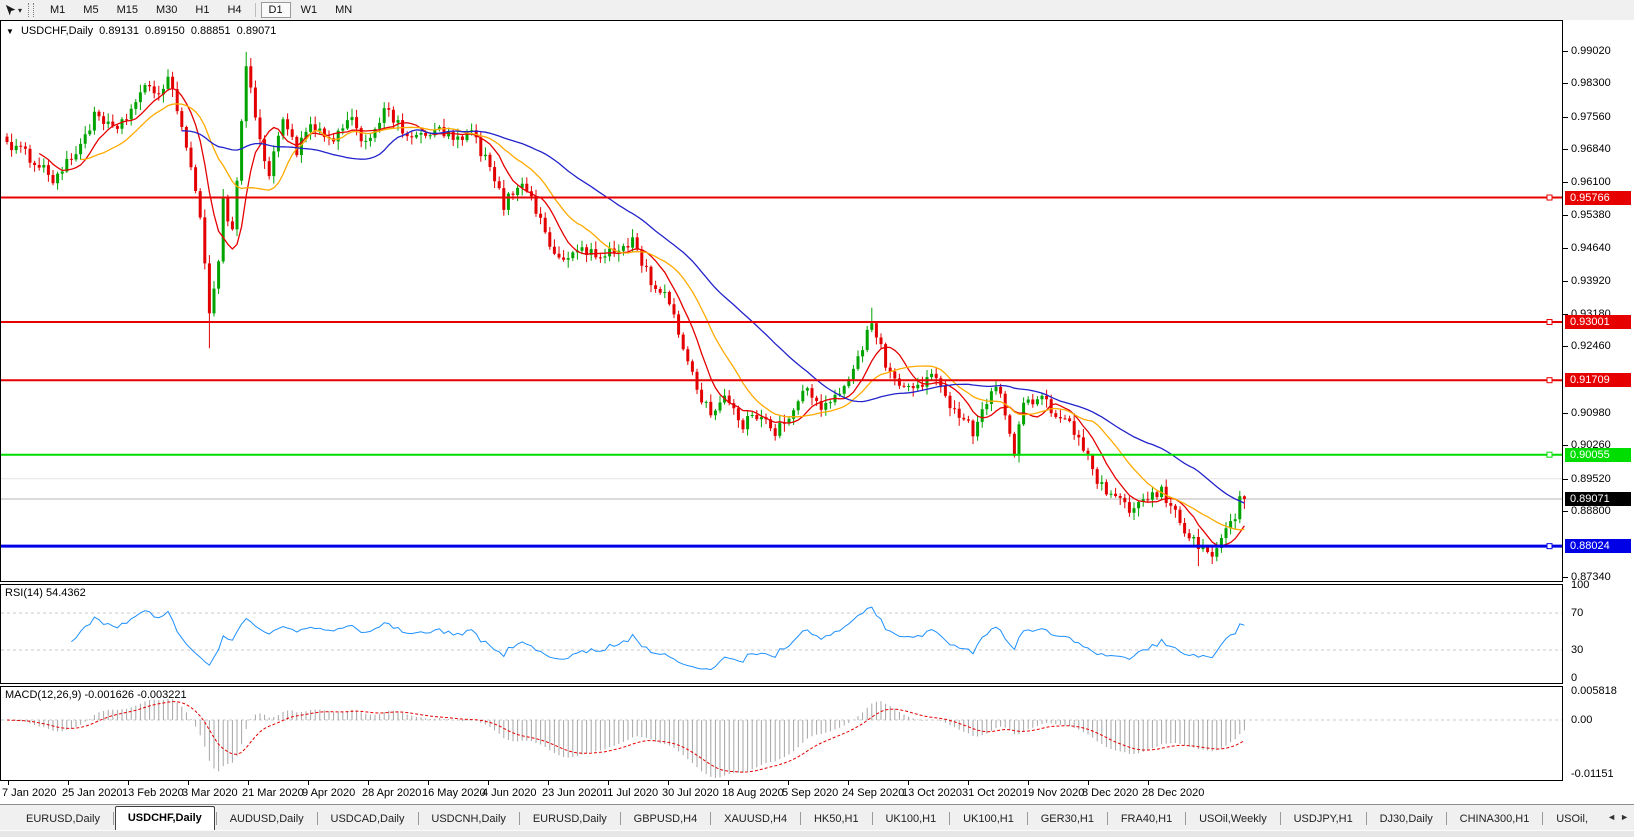 Image resolution: width=1634 pixels, height=837 pixels. What do you see at coordinates (127, 10) in the screenshot?
I see `timeframe-m15: M15` at bounding box center [127, 10].